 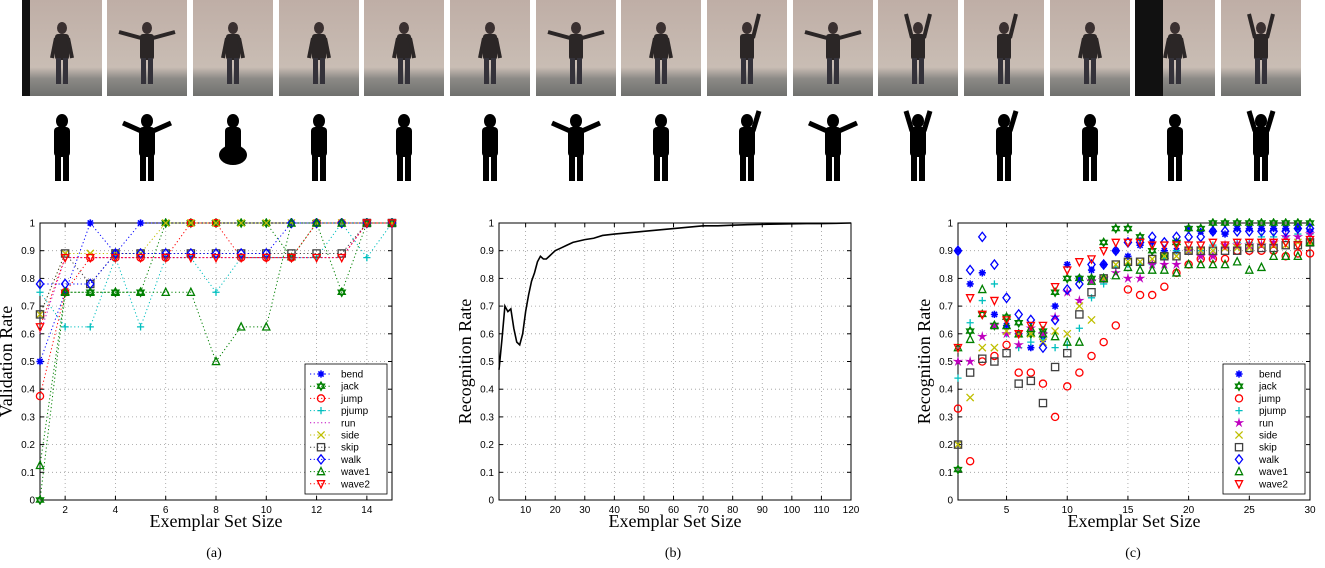 I want to click on x-tick-label: 15, so click(x=1128, y=510).